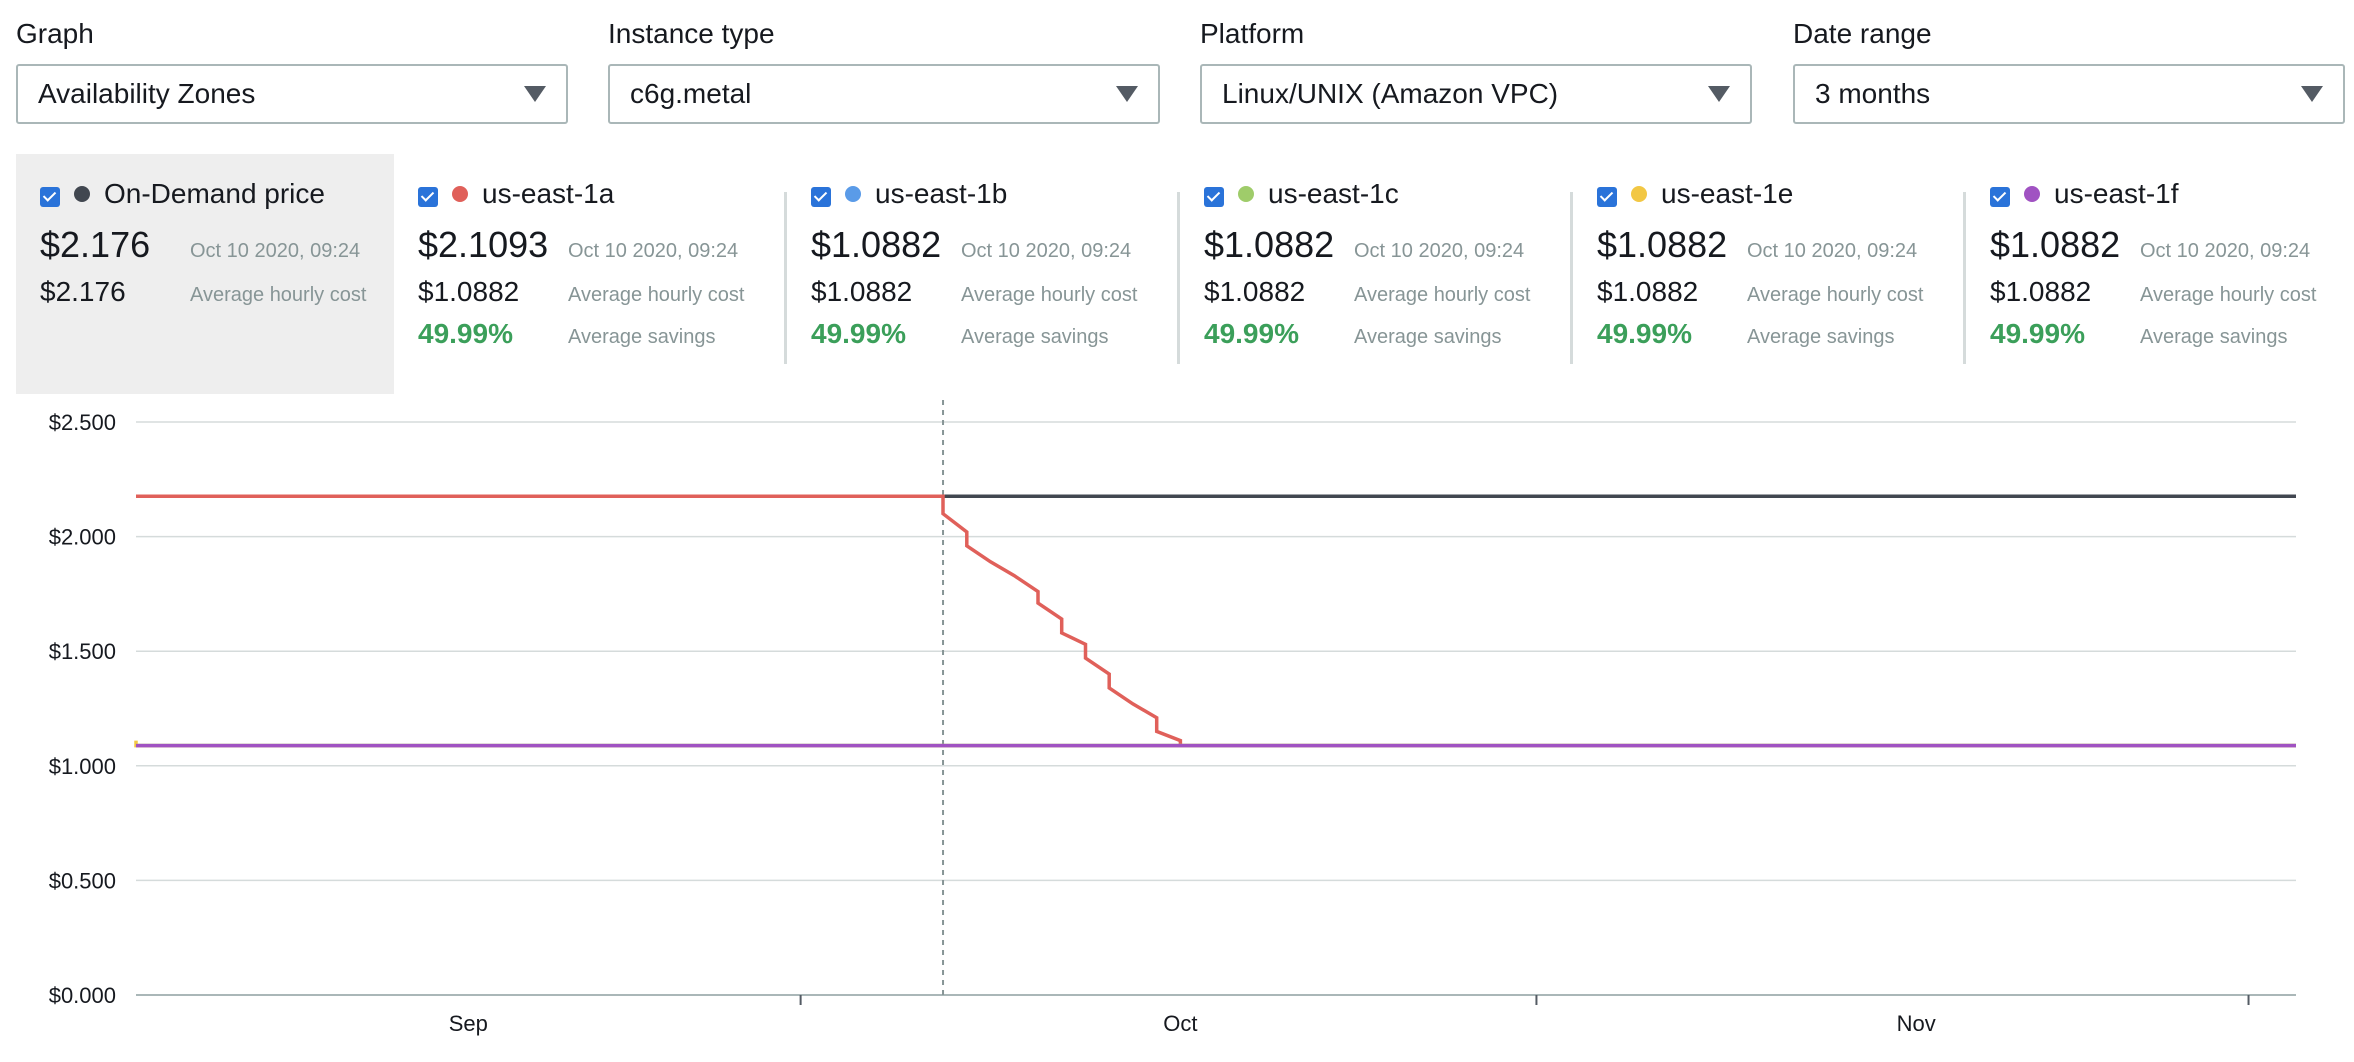 This screenshot has height=1062, width=2354. I want to click on zone-name: us-east-1a, so click(548, 193).